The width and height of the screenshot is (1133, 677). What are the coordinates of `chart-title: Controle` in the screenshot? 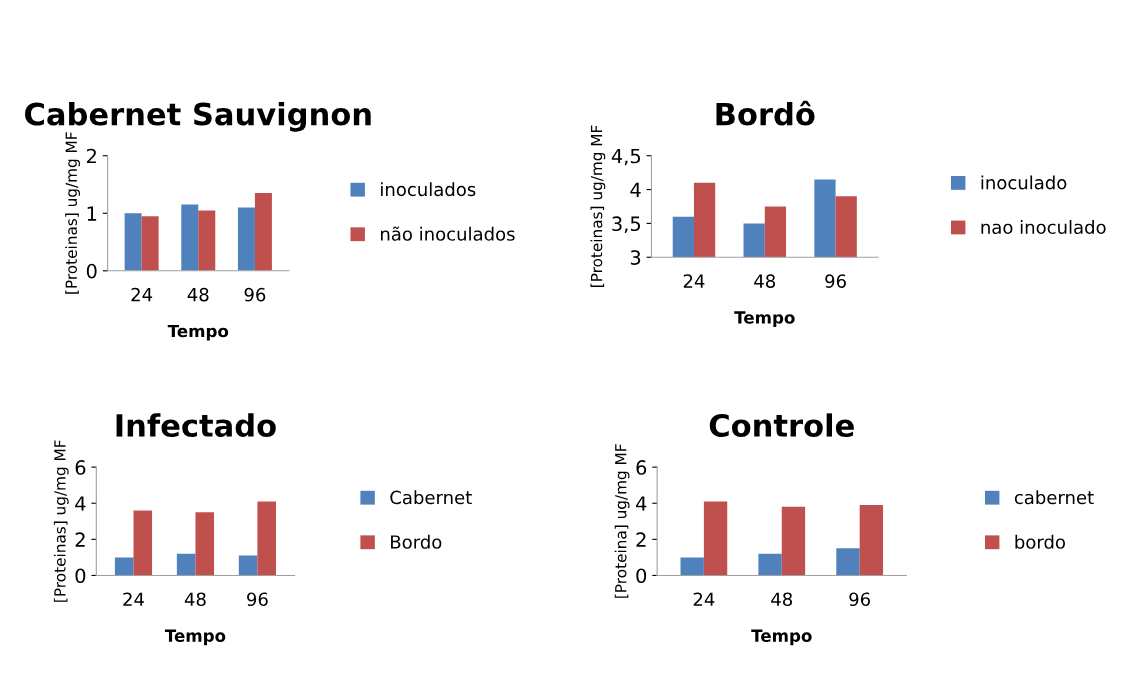 It's located at (781, 425).